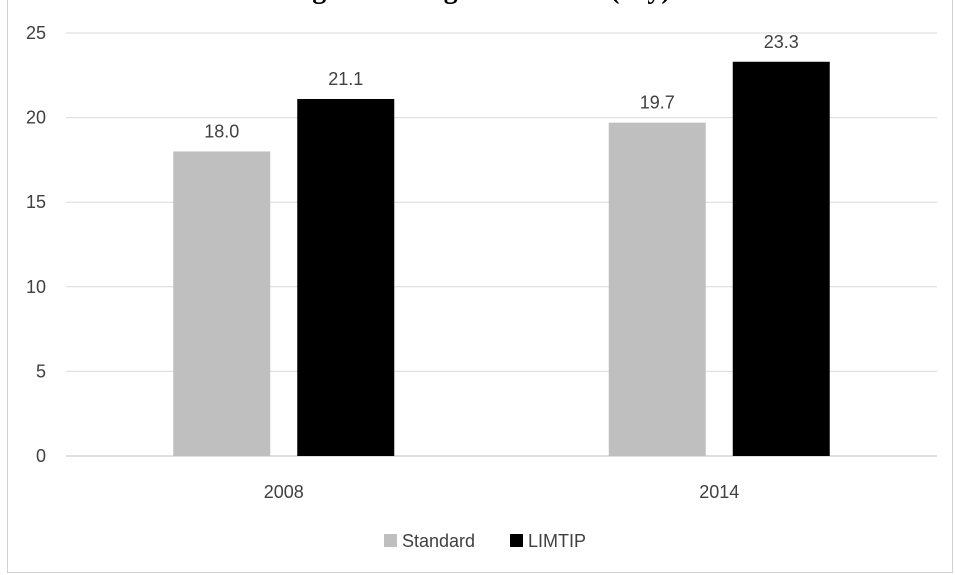 The height and width of the screenshot is (575, 955). I want to click on data-label: 19.7, so click(657, 103).